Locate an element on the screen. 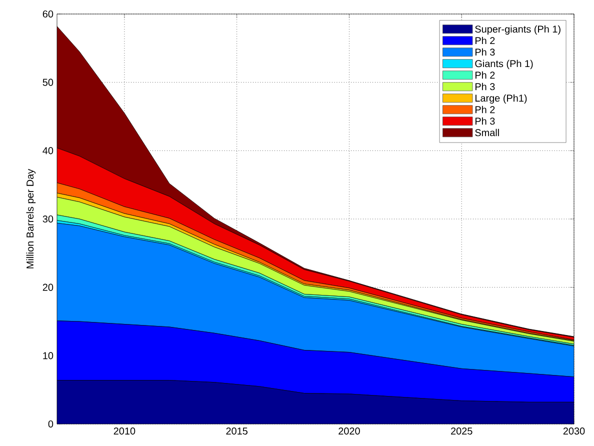 The image size is (594, 446). y-tick-label: 40 is located at coordinates (48, 150).